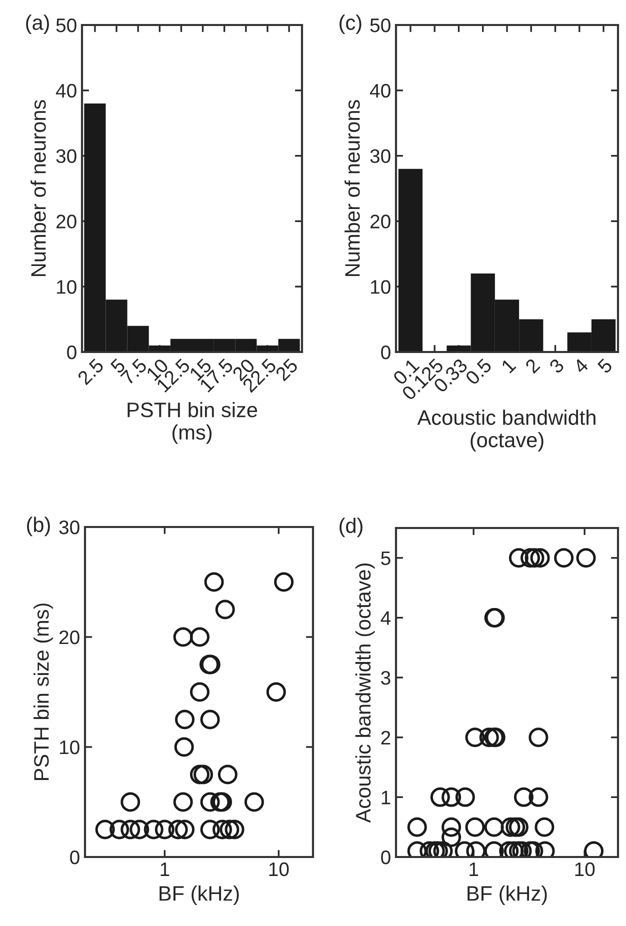 Image resolution: width=626 pixels, height=926 pixels. Describe the element at coordinates (605, 366) in the screenshot. I see `x-tick-label: 5` at that location.